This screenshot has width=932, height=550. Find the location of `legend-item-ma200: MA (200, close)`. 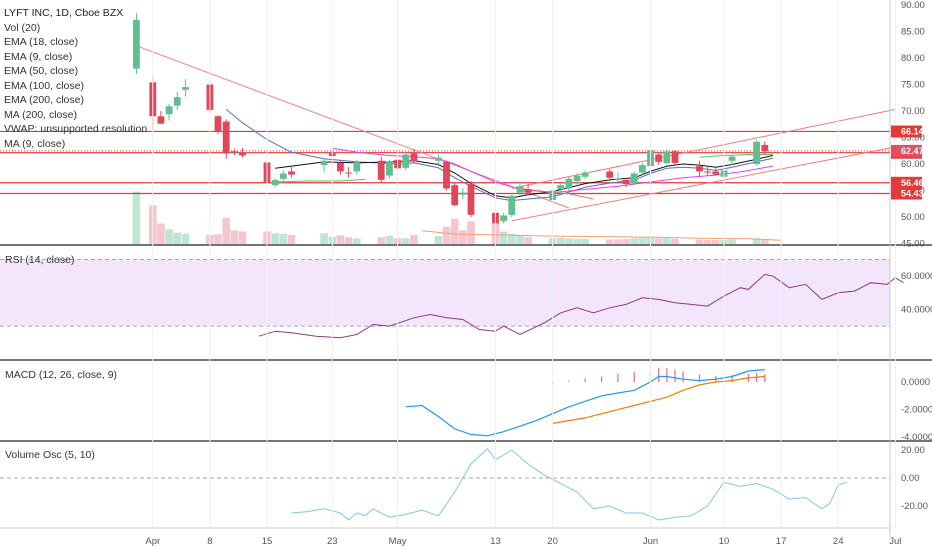

legend-item-ma200: MA (200, close) is located at coordinates (40, 114).